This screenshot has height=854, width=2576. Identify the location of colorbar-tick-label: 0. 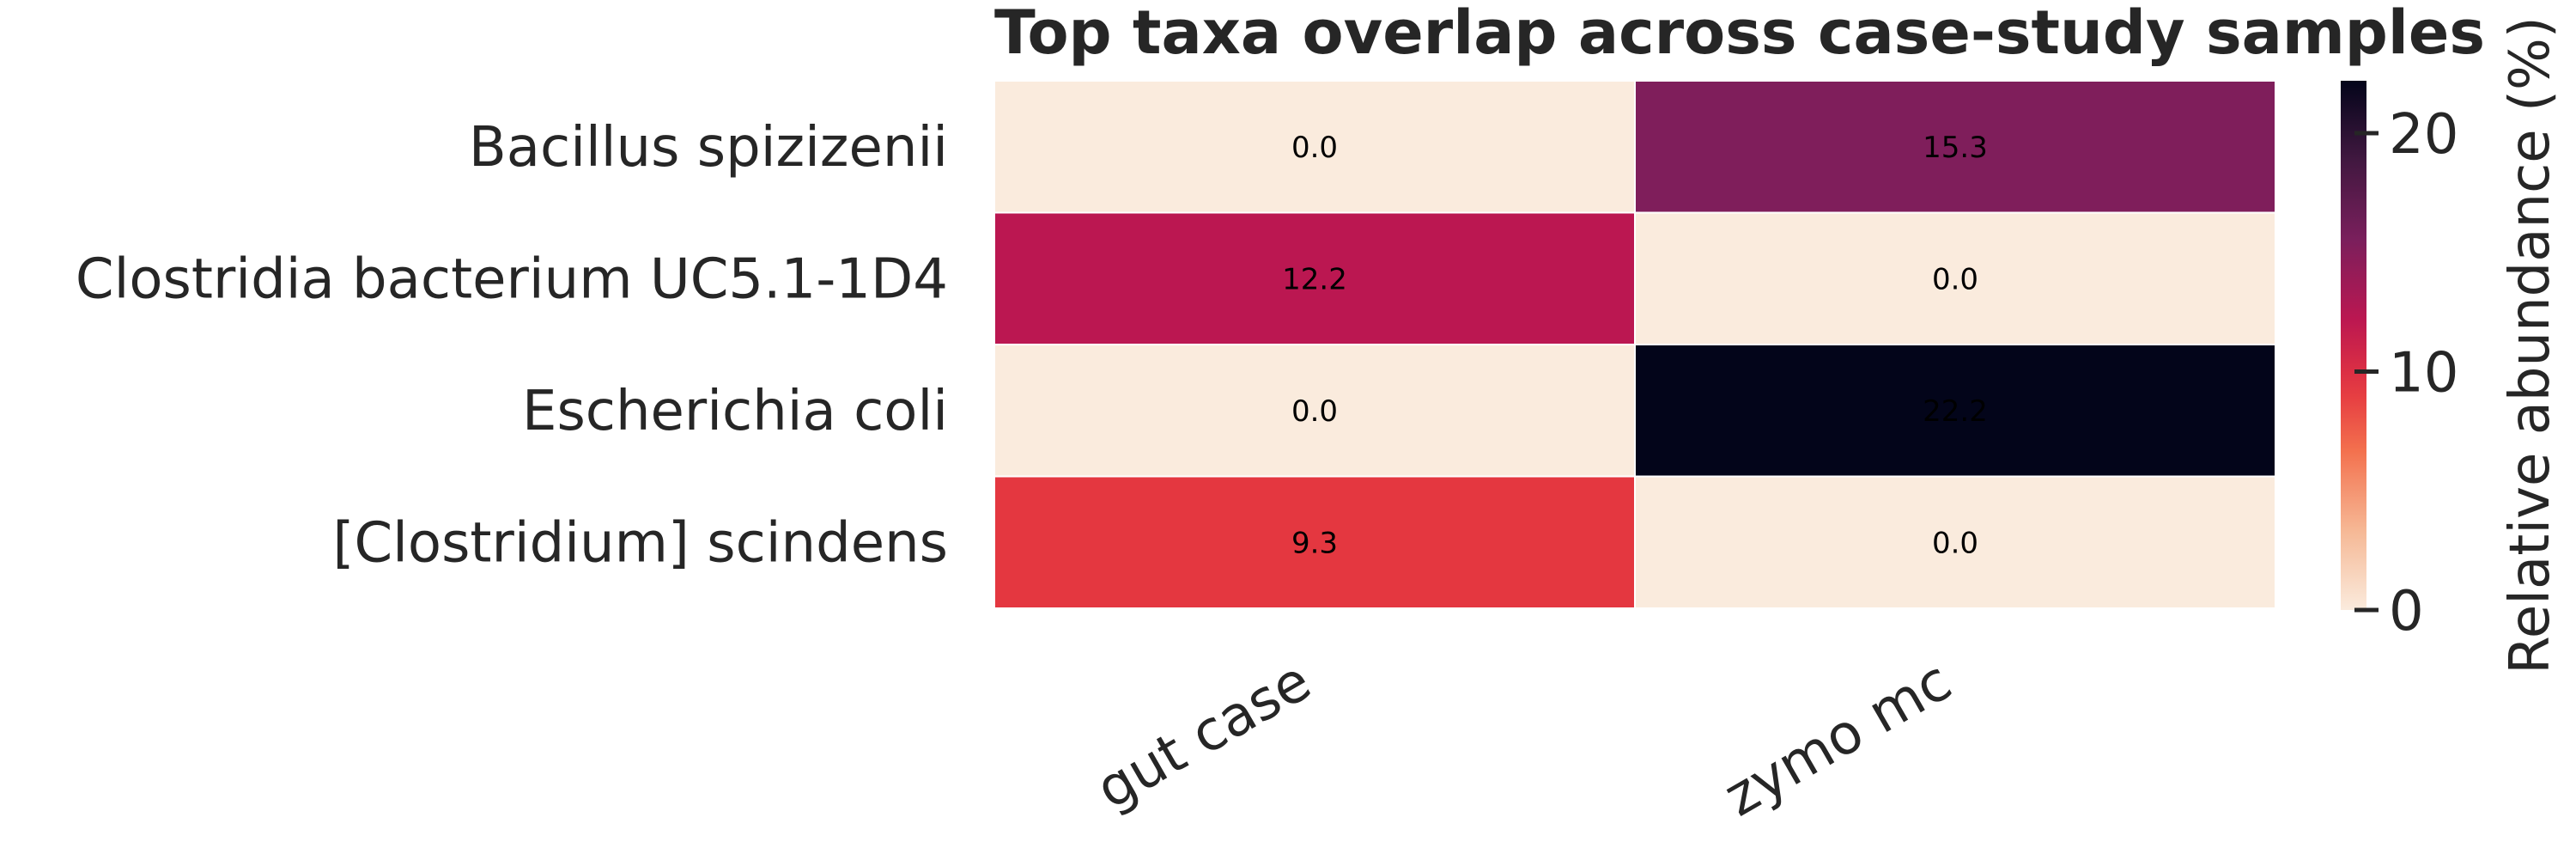
(2406, 612).